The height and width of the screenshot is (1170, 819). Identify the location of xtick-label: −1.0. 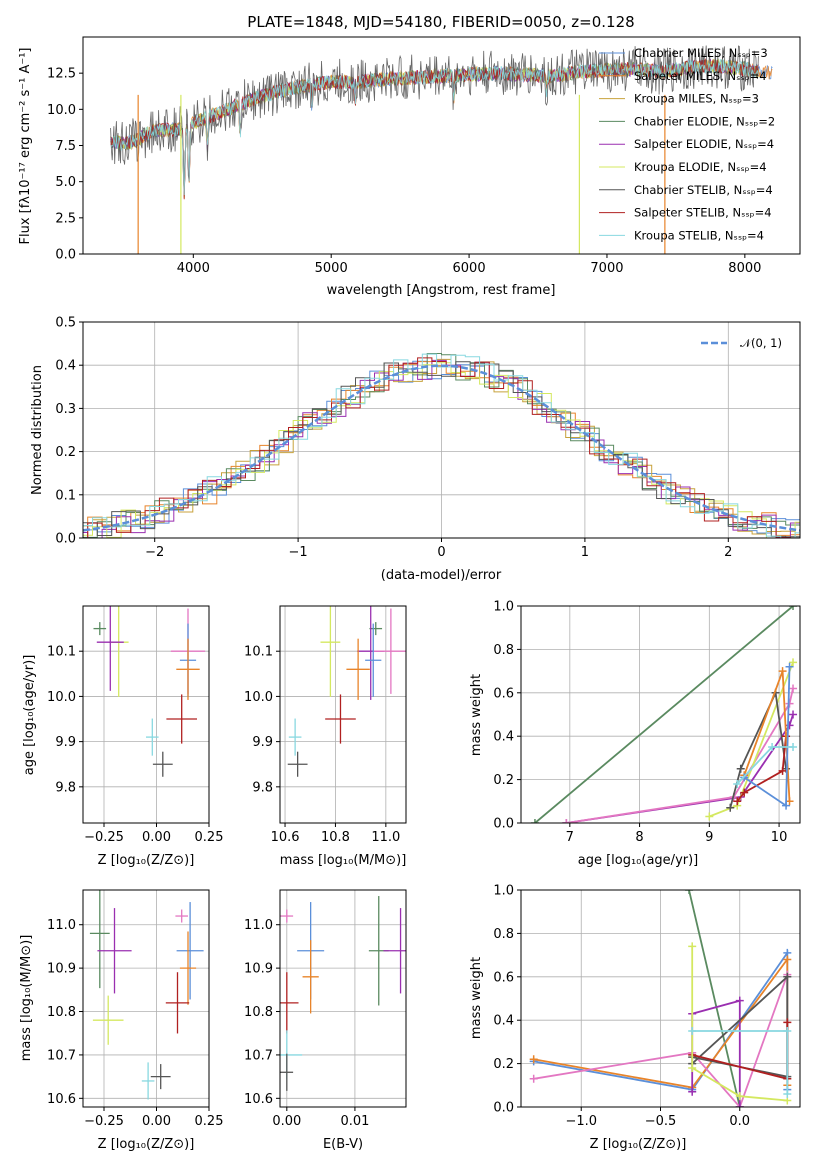
(581, 1121).